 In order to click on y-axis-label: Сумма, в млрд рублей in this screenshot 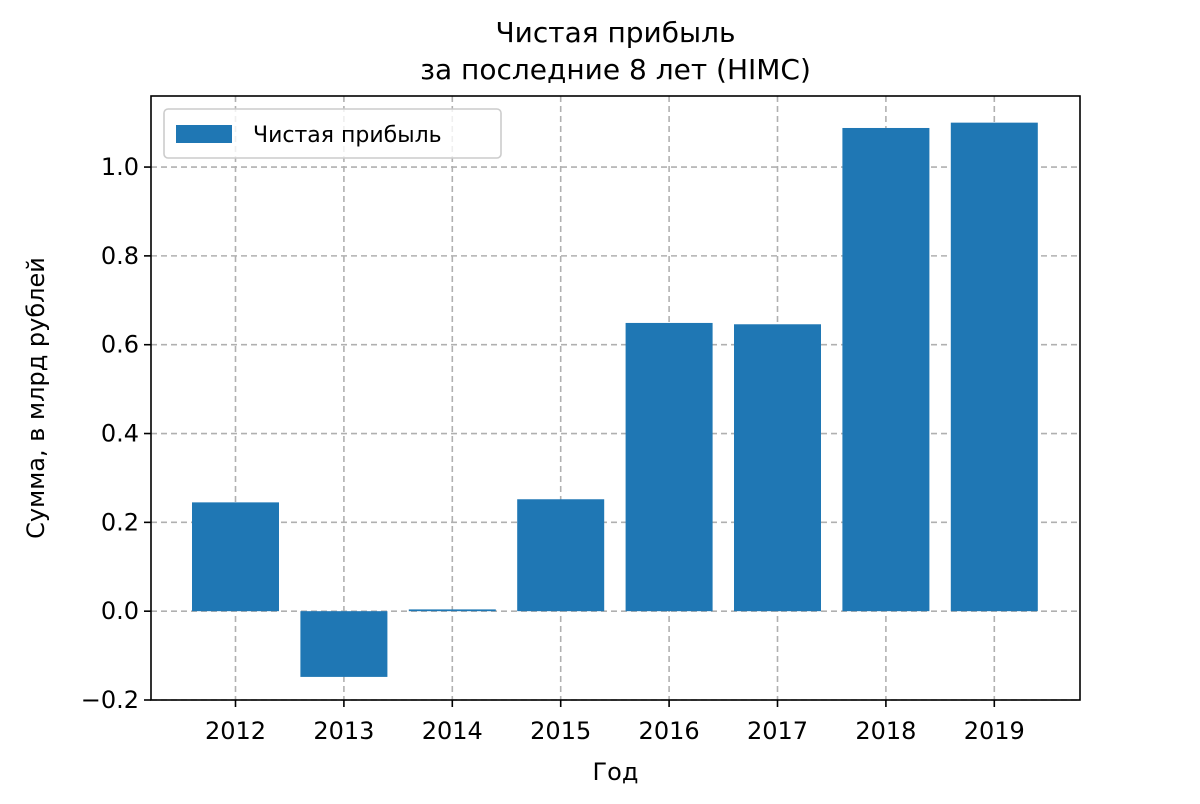, I will do `click(36, 398)`.